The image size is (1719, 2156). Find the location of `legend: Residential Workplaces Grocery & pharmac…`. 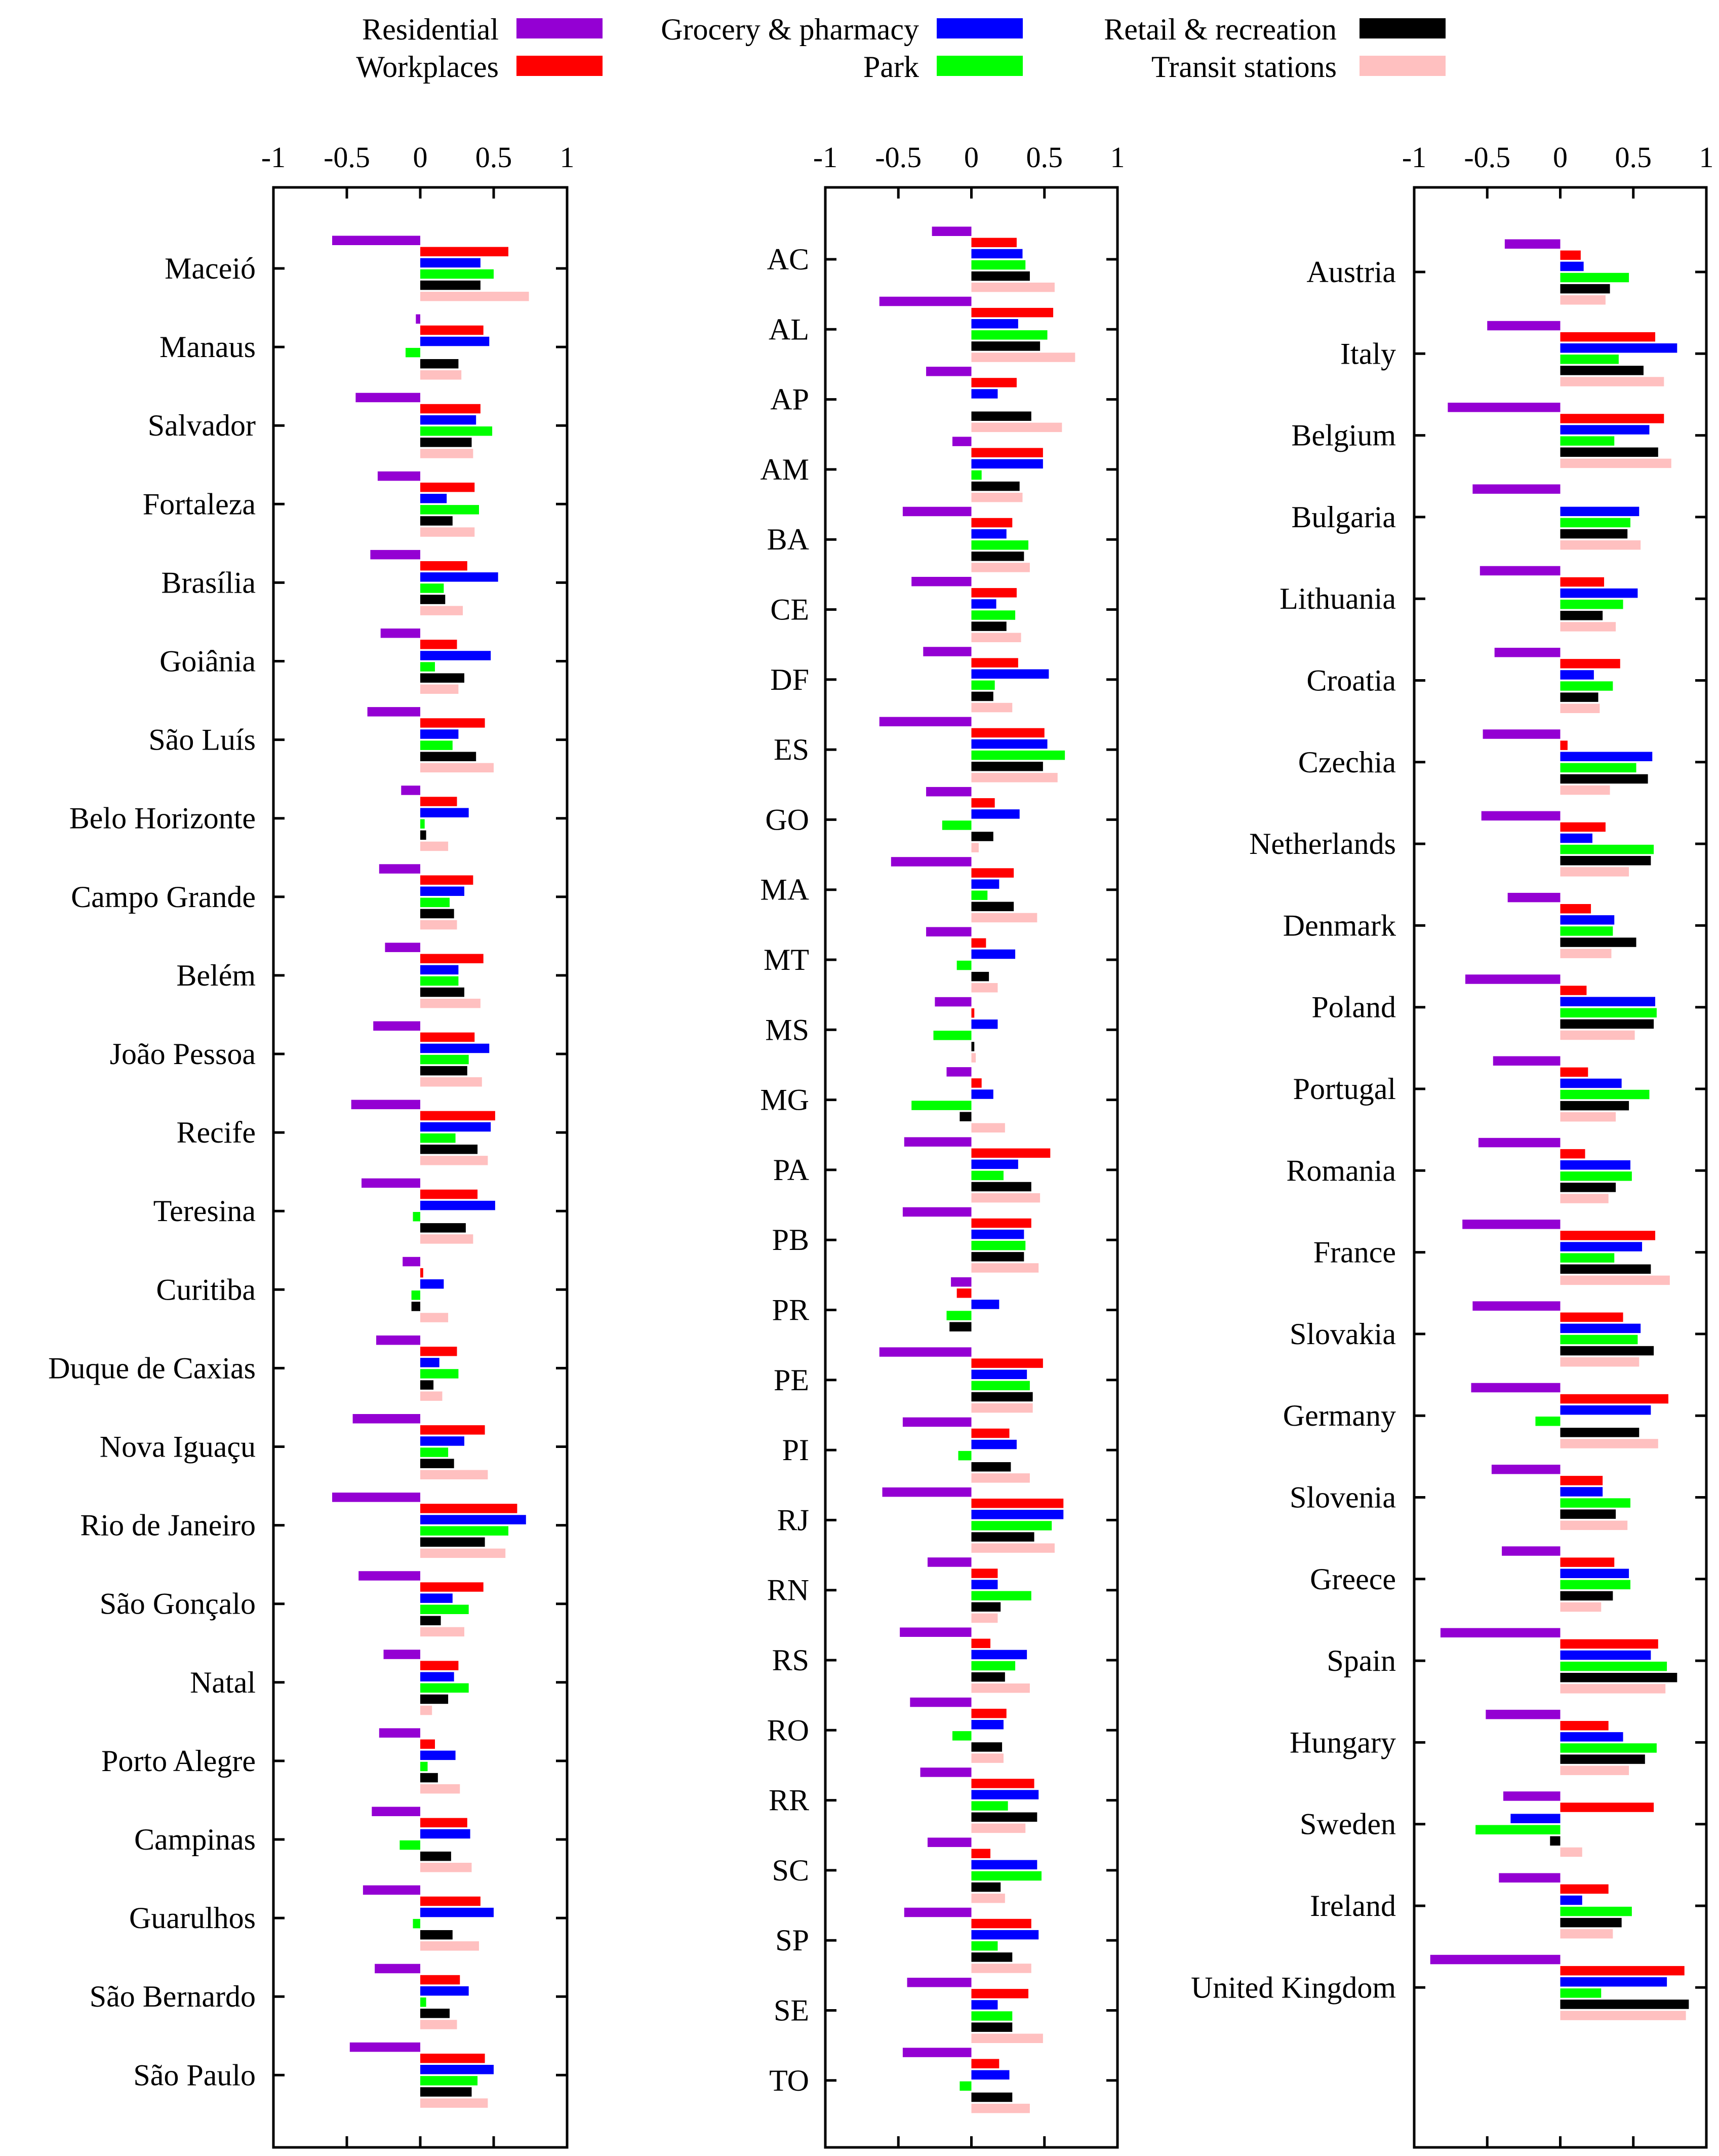

legend: Residential Workplaces Grocery & pharmac… is located at coordinates (901, 48).